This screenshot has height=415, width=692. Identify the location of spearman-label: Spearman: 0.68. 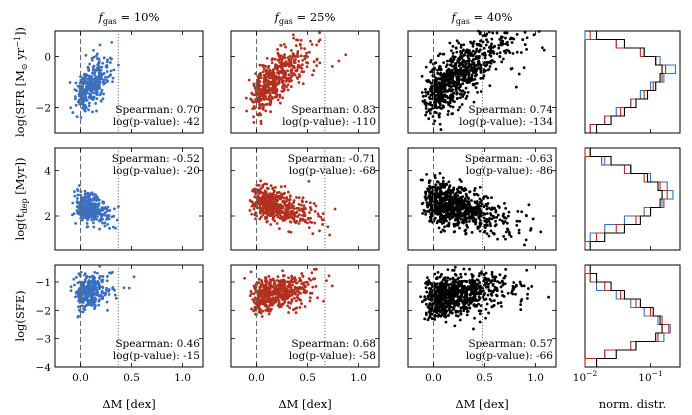
(333, 344).